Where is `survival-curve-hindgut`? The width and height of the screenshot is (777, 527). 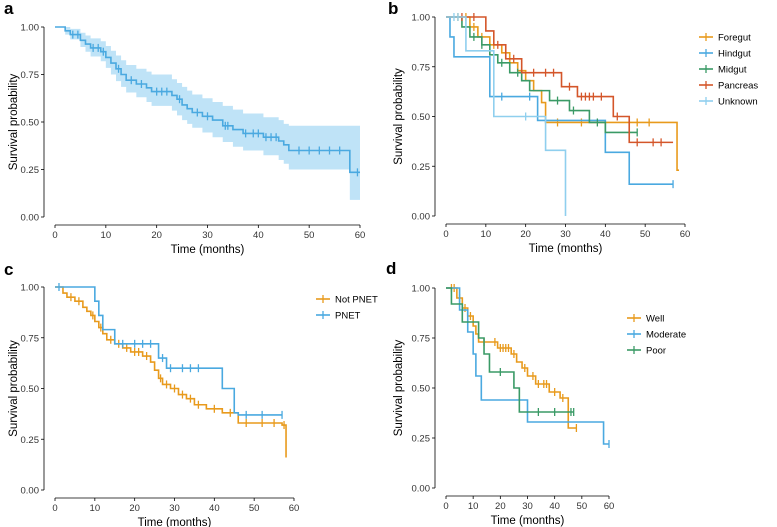 survival-curve-hindgut is located at coordinates (560, 100).